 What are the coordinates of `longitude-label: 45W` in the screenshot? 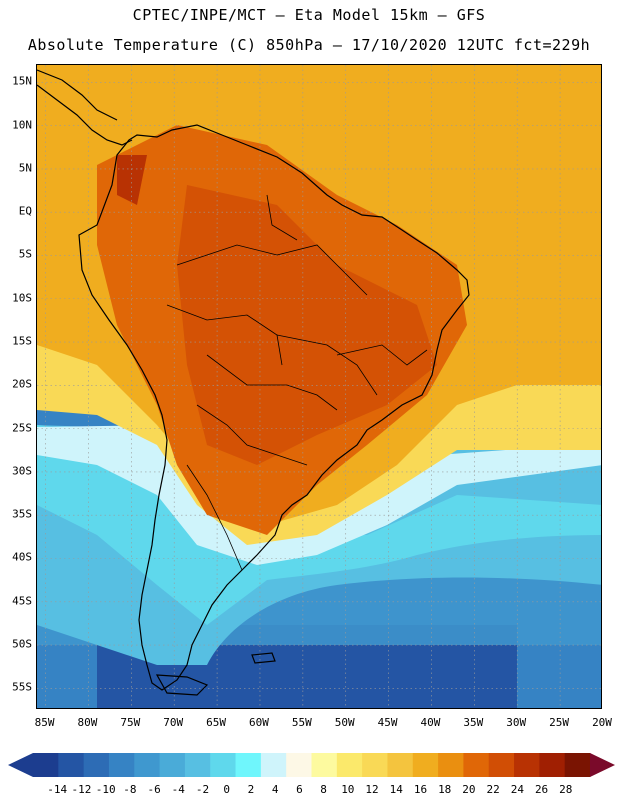 It's located at (387, 722).